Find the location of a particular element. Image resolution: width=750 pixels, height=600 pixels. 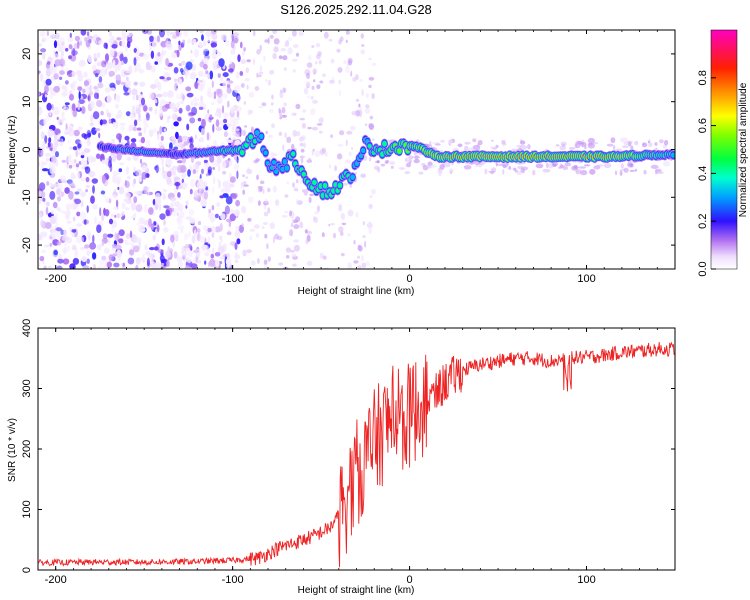

x-tick-label: -100 is located at coordinates (233, 279).